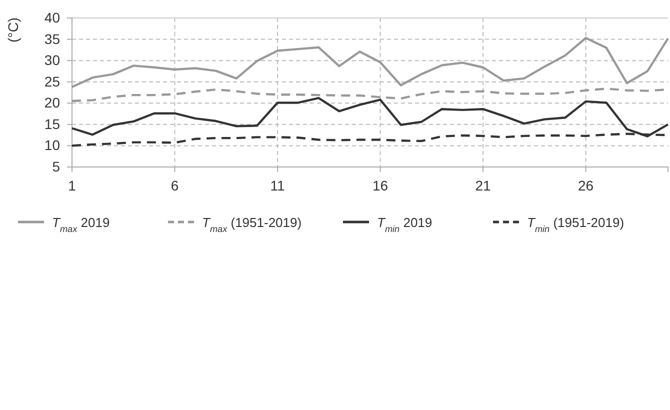 This screenshot has width=670, height=410. What do you see at coordinates (13, 30) in the screenshot?
I see `y-axis-title: (°C)` at bounding box center [13, 30].